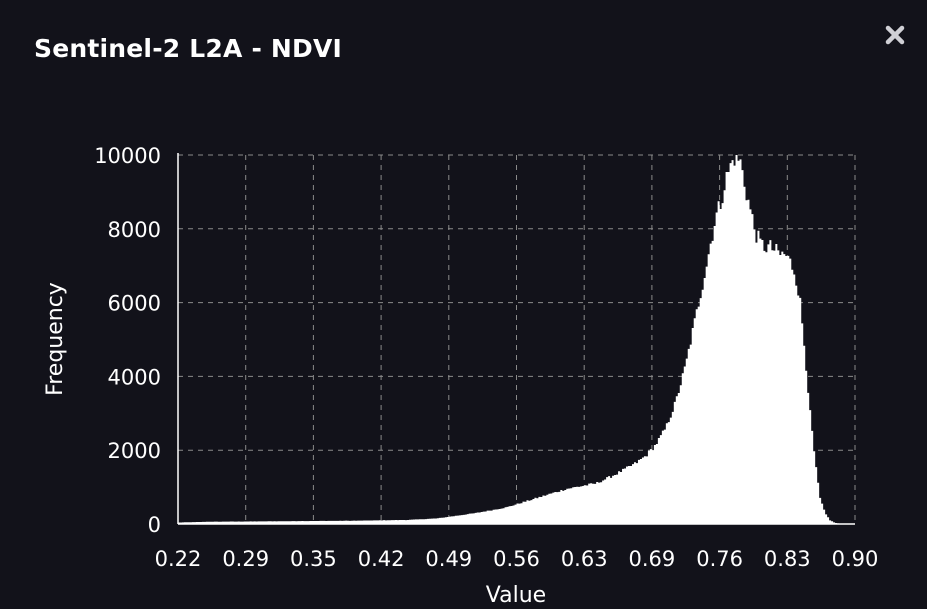 This screenshot has height=609, width=927. Describe the element at coordinates (313, 559) in the screenshot. I see `x-tick-label: 0.35` at that location.